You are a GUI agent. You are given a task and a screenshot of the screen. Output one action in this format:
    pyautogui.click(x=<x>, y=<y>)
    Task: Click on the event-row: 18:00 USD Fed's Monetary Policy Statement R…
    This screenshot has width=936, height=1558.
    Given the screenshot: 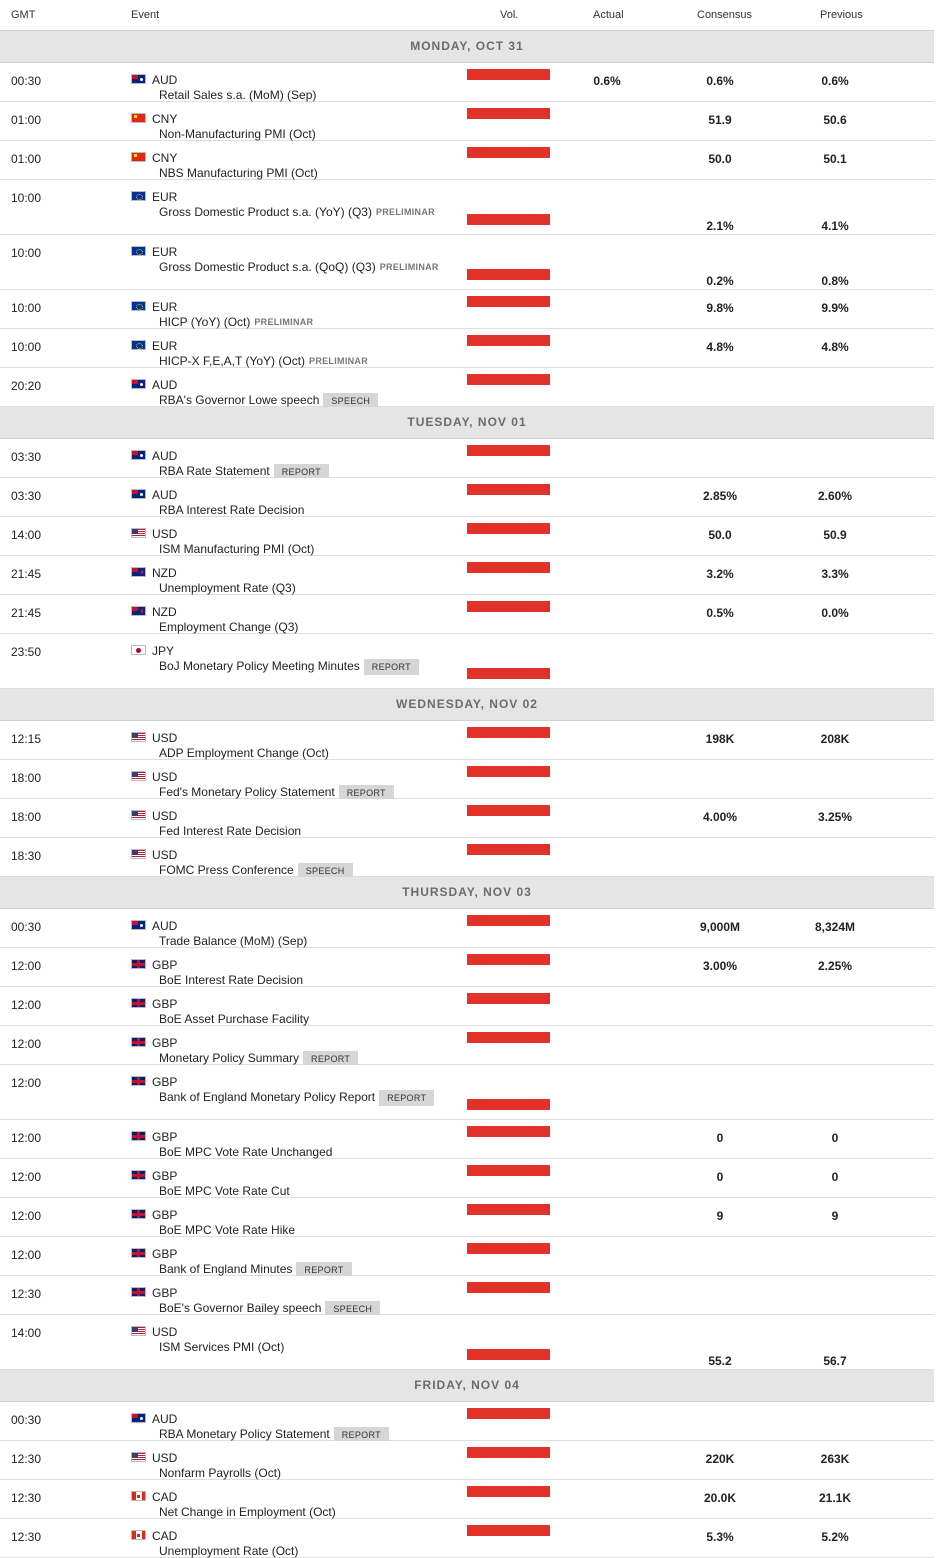 What is the action you would take?
    pyautogui.click(x=467, y=780)
    